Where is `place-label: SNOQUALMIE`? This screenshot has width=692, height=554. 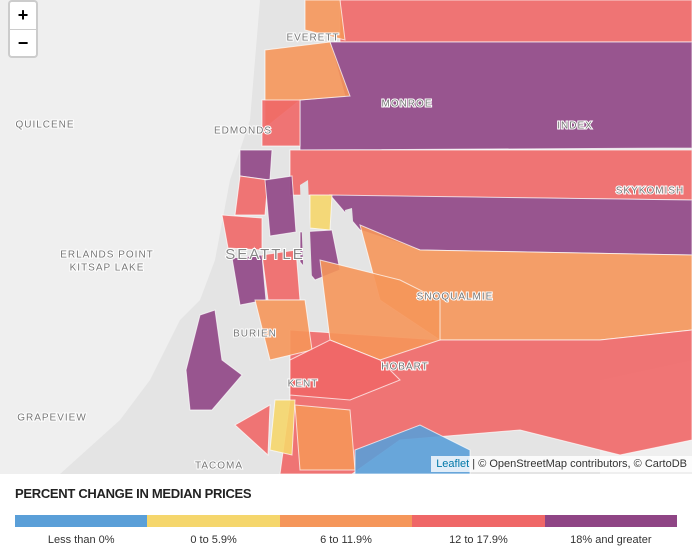
place-label: SNOQUALMIE is located at coordinates (455, 297).